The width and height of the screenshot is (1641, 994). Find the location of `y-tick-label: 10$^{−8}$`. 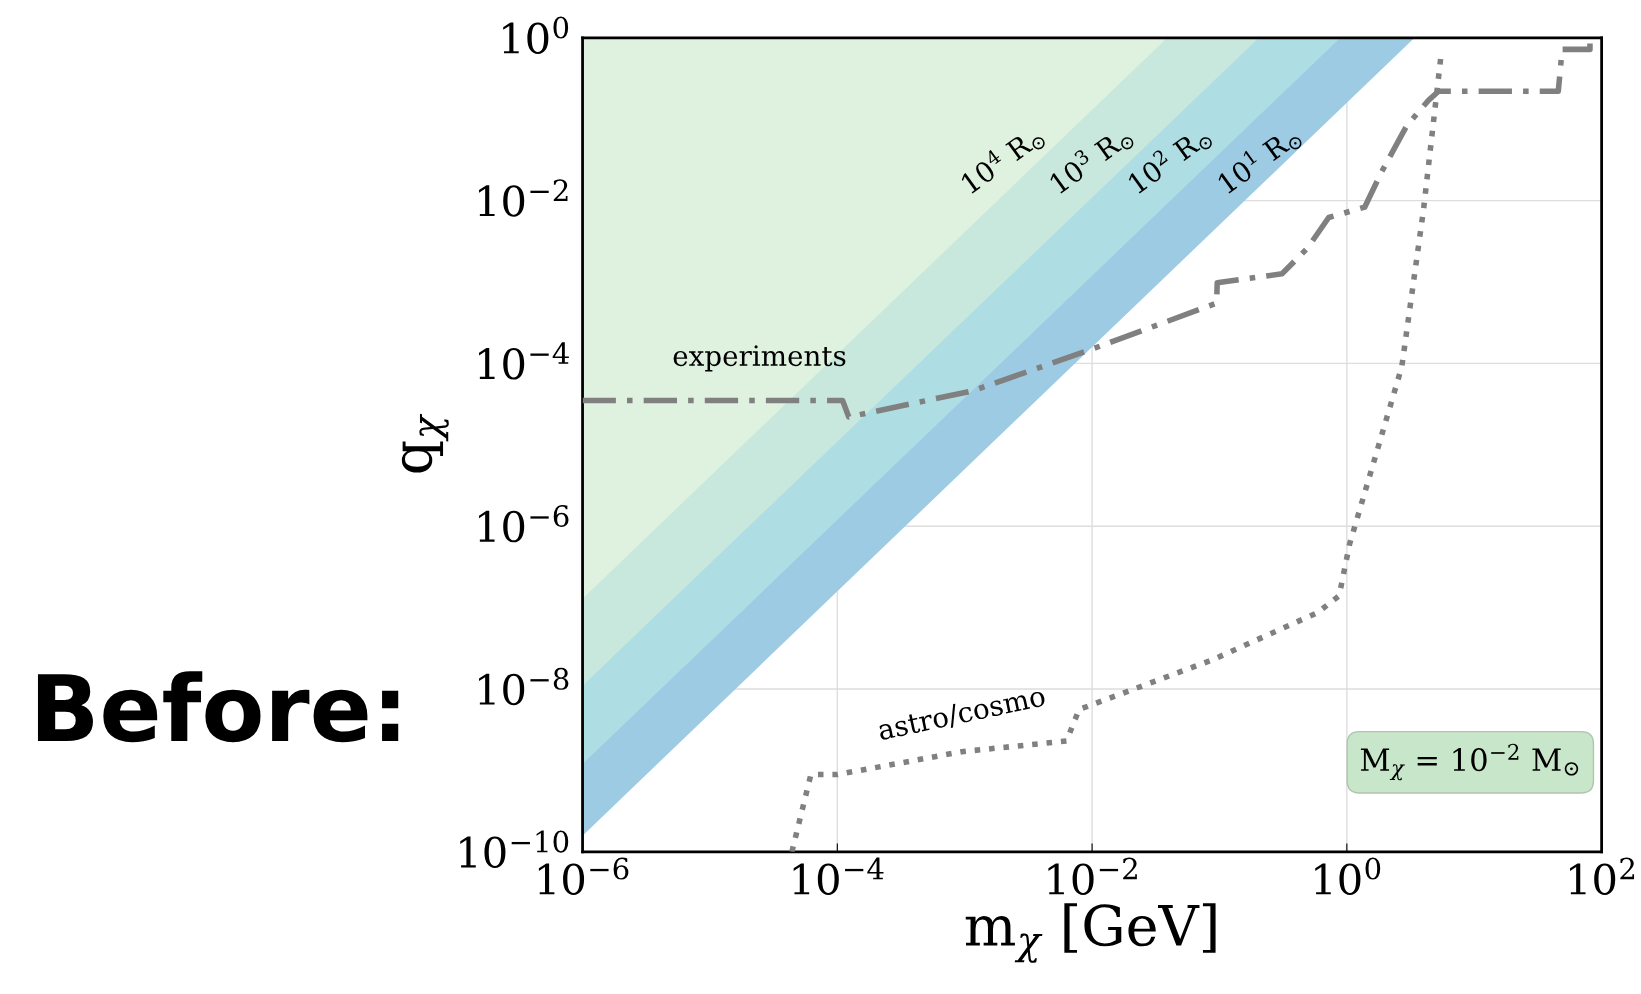

y-tick-label: 10$^{−8}$ is located at coordinates (524, 686).